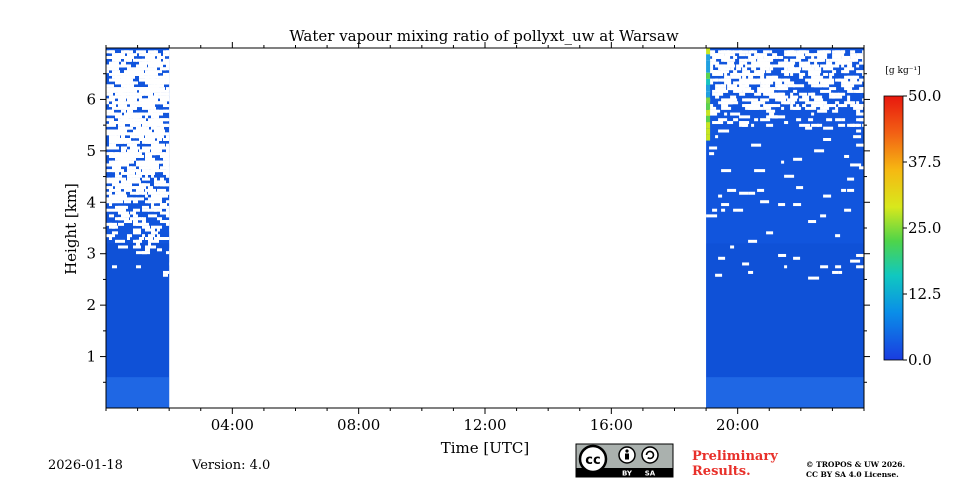 This screenshot has height=480, width=960. Describe the element at coordinates (85, 465) in the screenshot. I see `date-label: 2026-01-18` at that location.